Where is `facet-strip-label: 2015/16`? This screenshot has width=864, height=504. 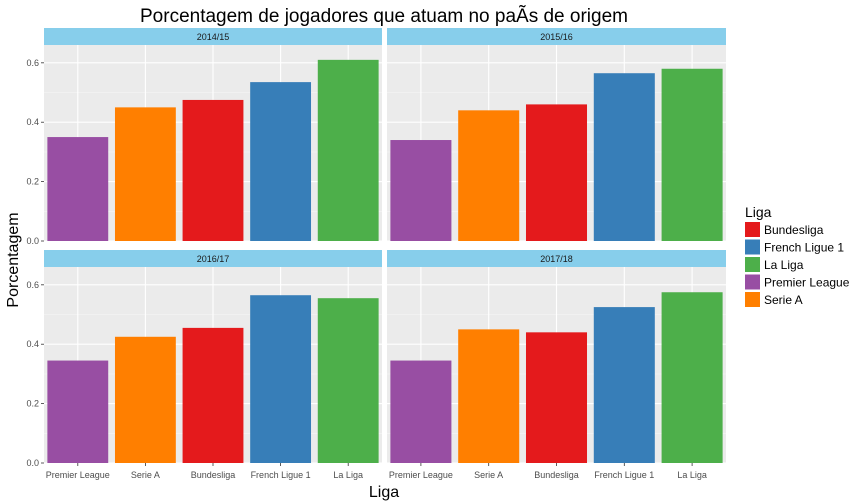 facet-strip-label: 2015/16 is located at coordinates (556, 37).